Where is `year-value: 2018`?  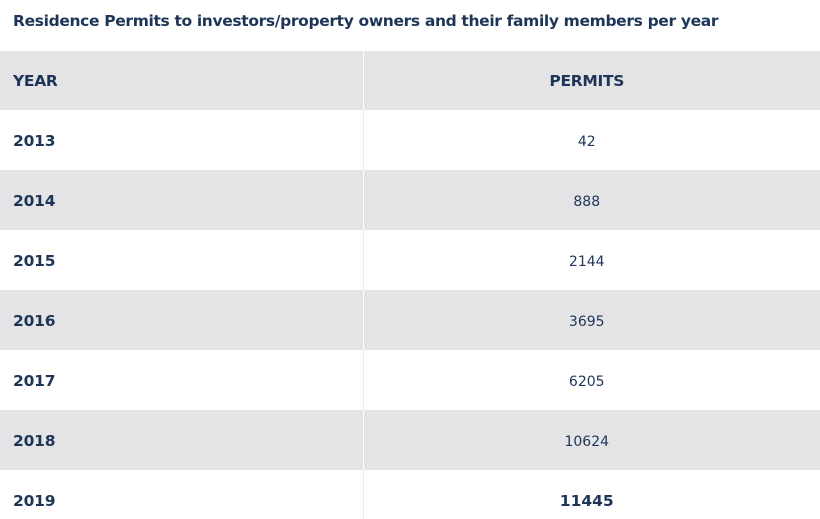
year-value: 2018 is located at coordinates (34, 440).